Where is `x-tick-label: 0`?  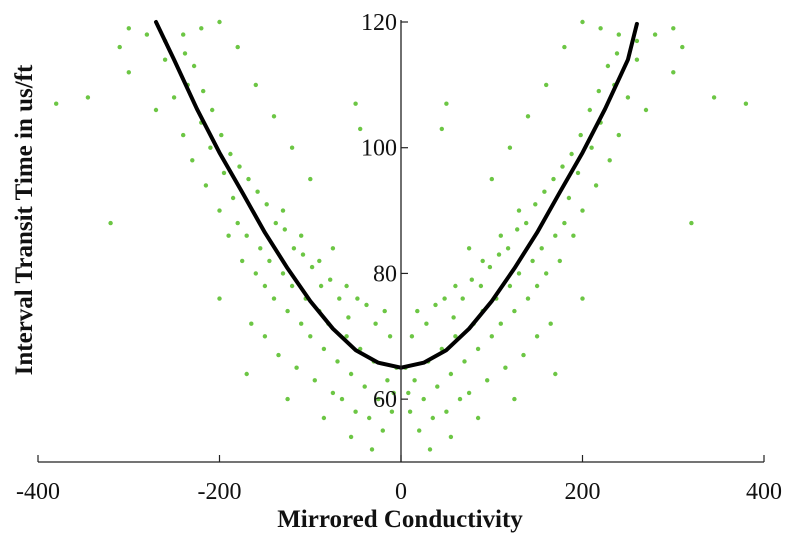 x-tick-label: 0 is located at coordinates (401, 492).